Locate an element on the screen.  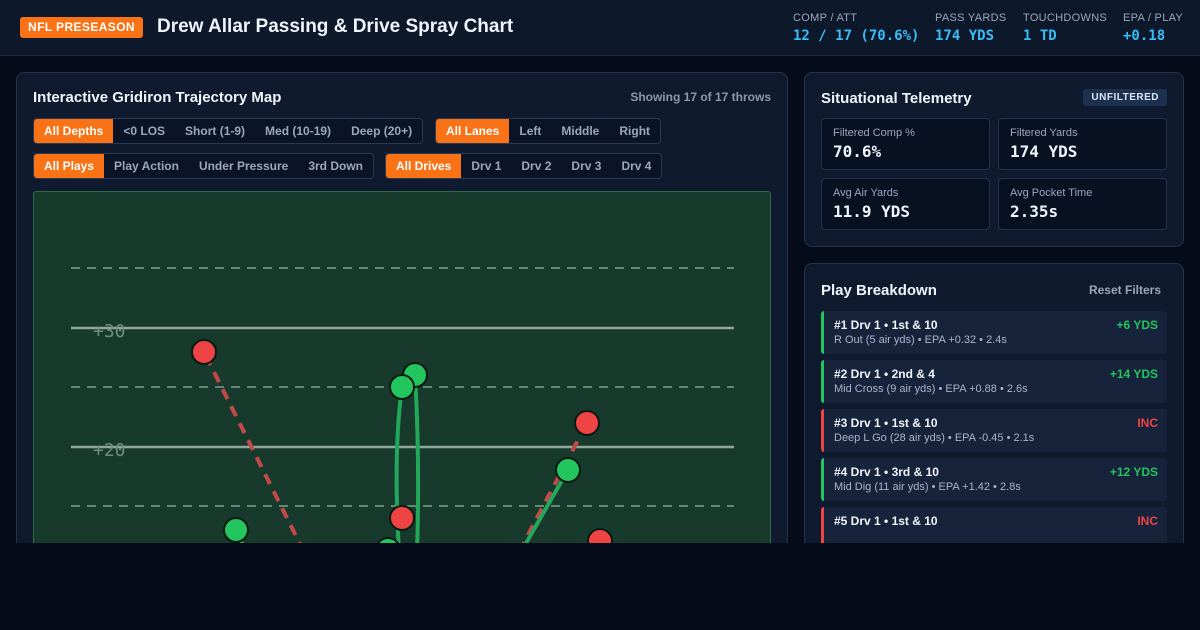
card-value: 70.6% is located at coordinates (857, 151).